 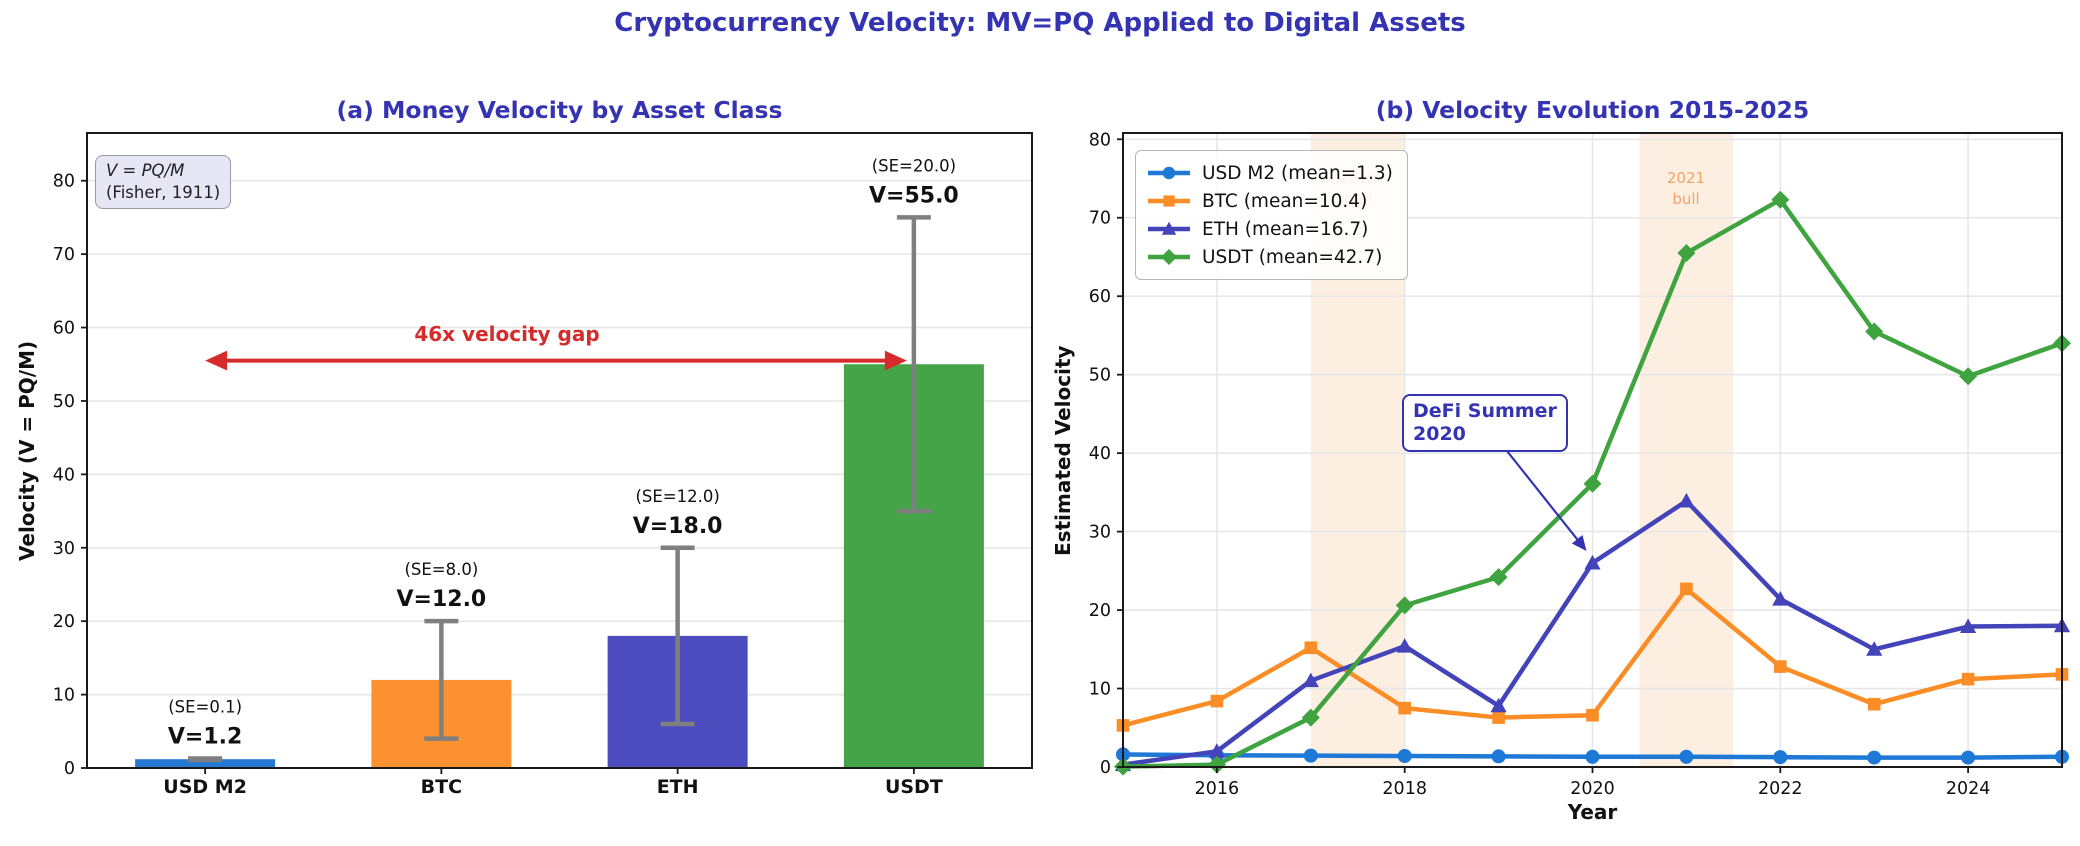 I want to click on error-bar-usdt, so click(x=913, y=364).